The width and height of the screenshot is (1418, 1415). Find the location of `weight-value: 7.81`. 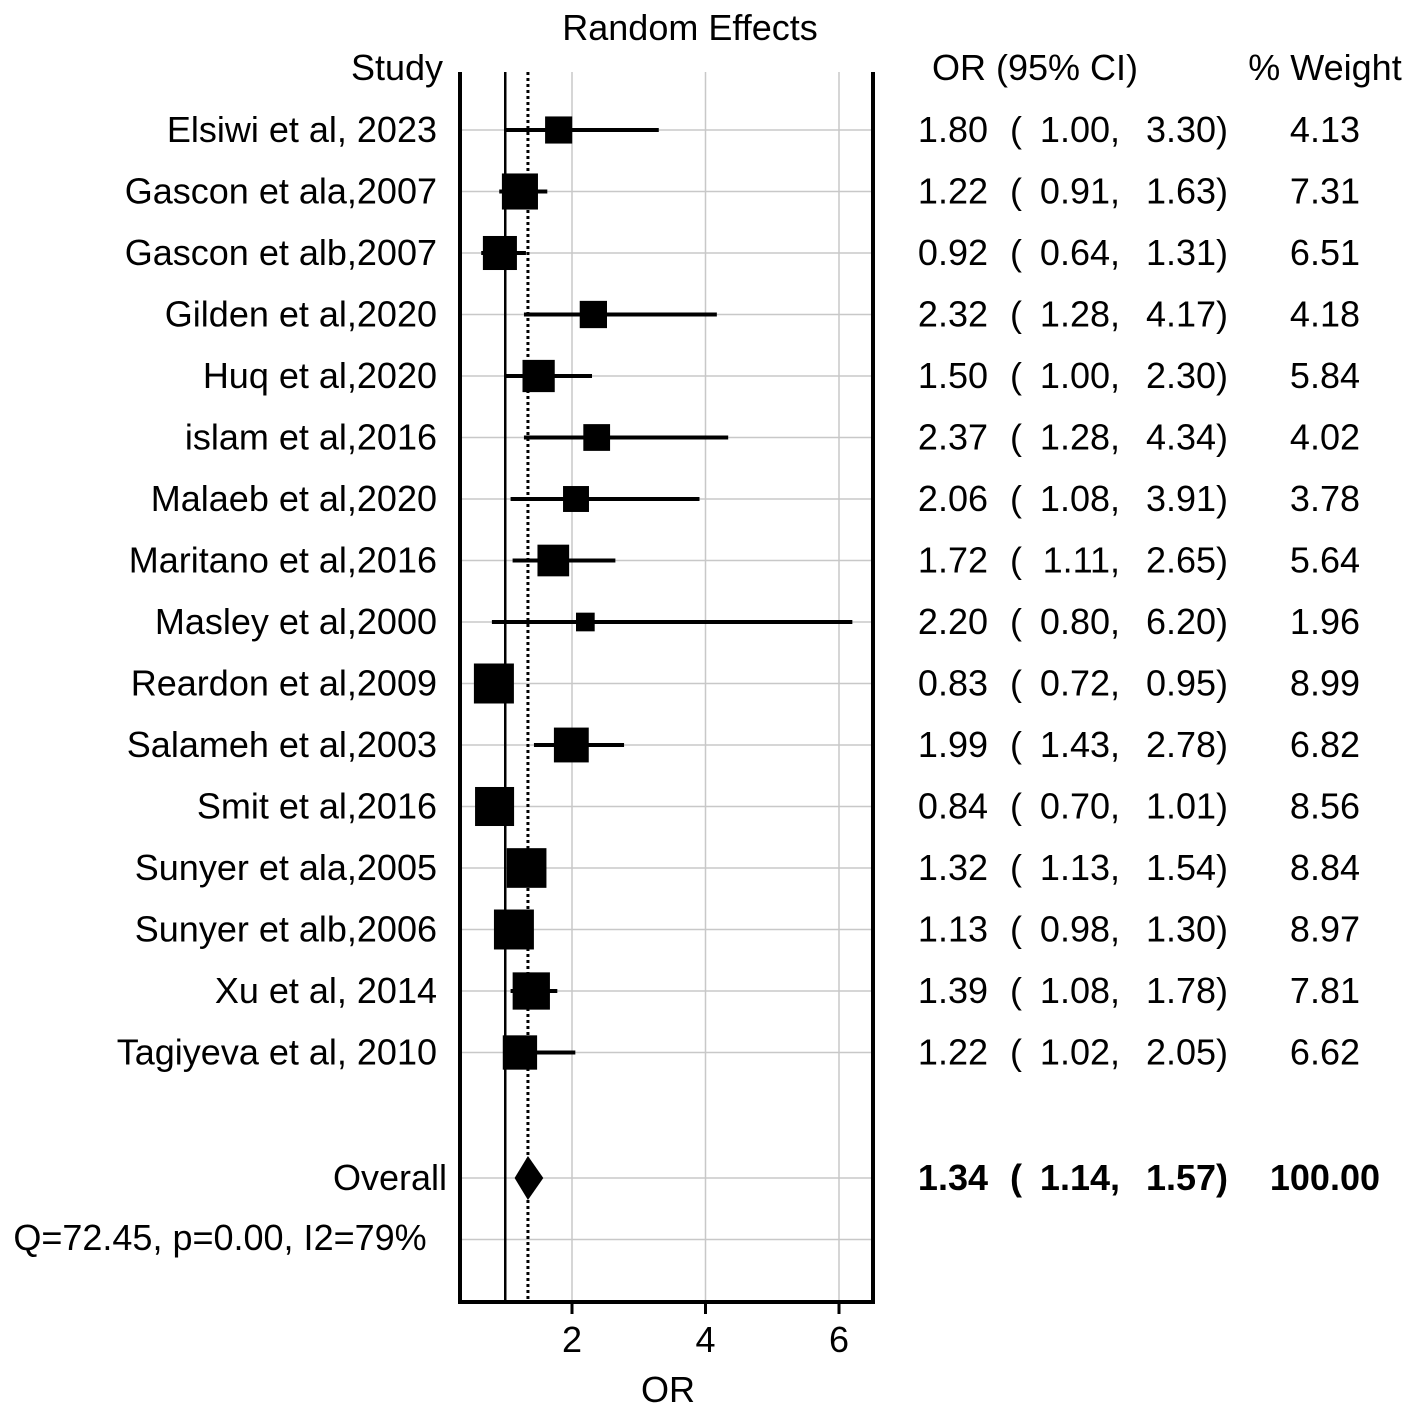

weight-value: 7.81 is located at coordinates (1325, 990).